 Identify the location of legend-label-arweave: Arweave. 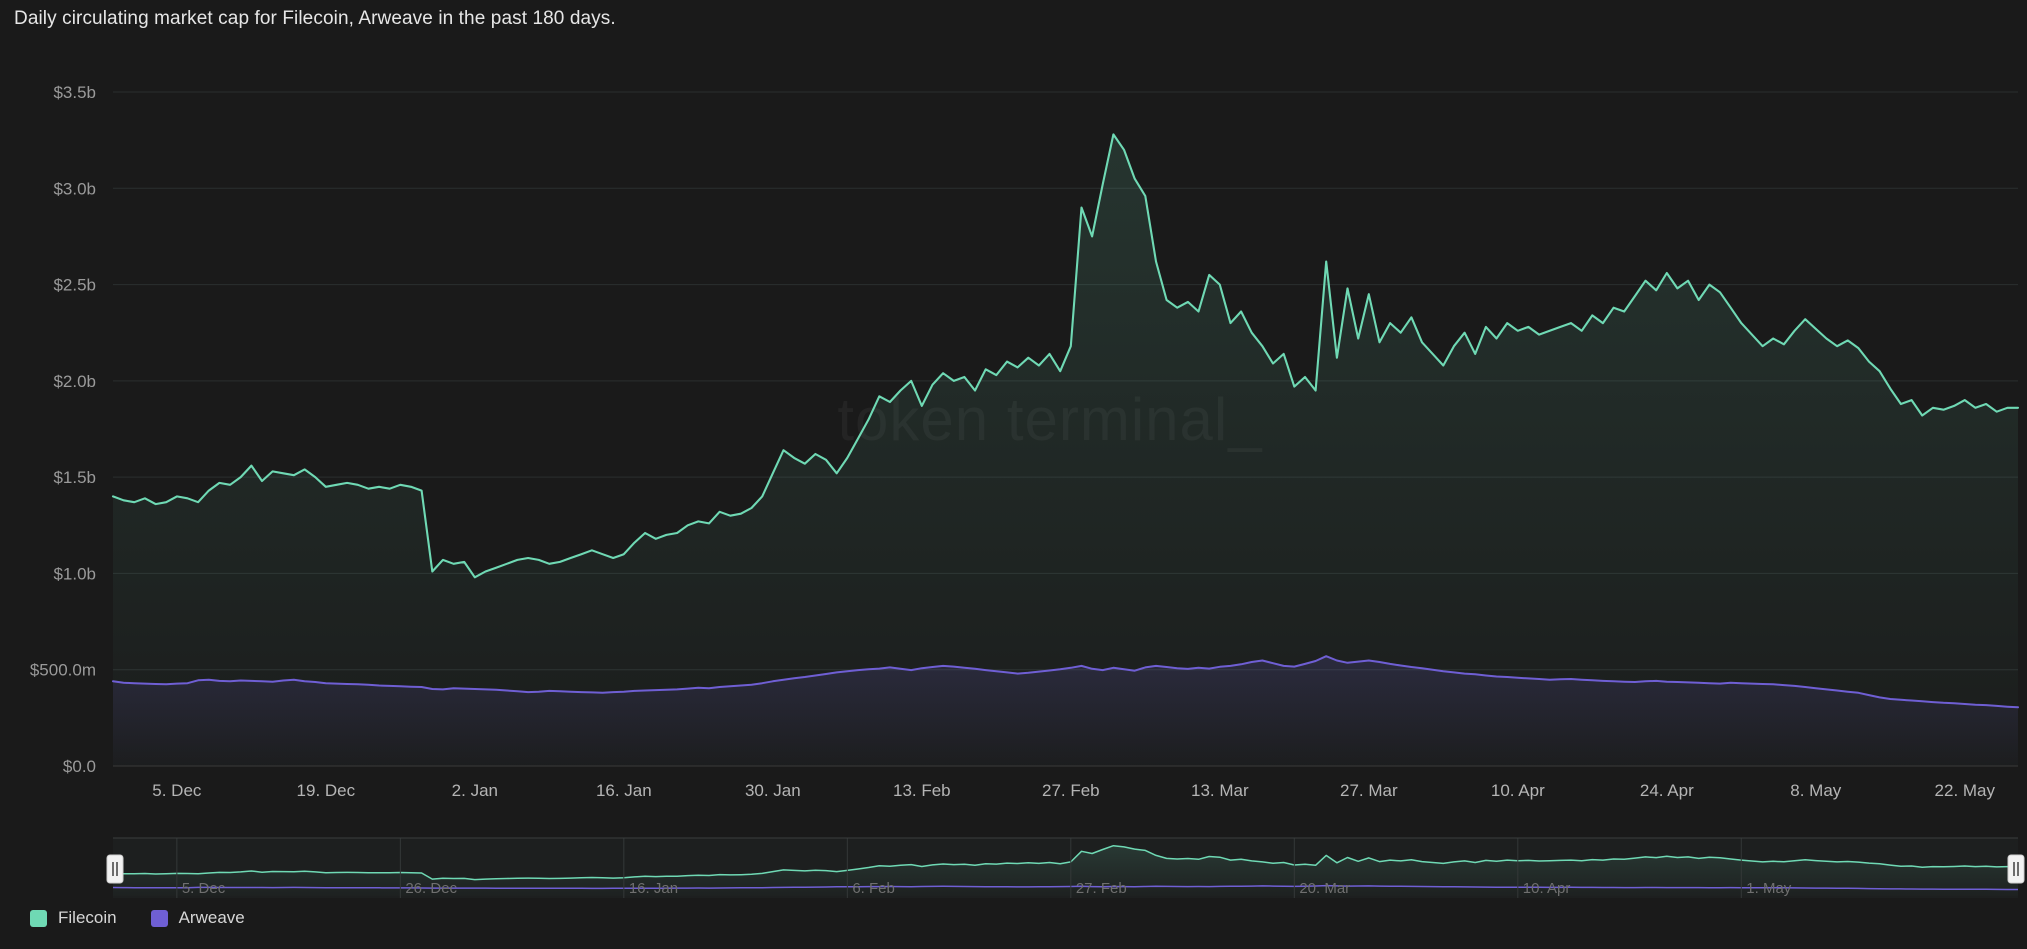
(211, 917).